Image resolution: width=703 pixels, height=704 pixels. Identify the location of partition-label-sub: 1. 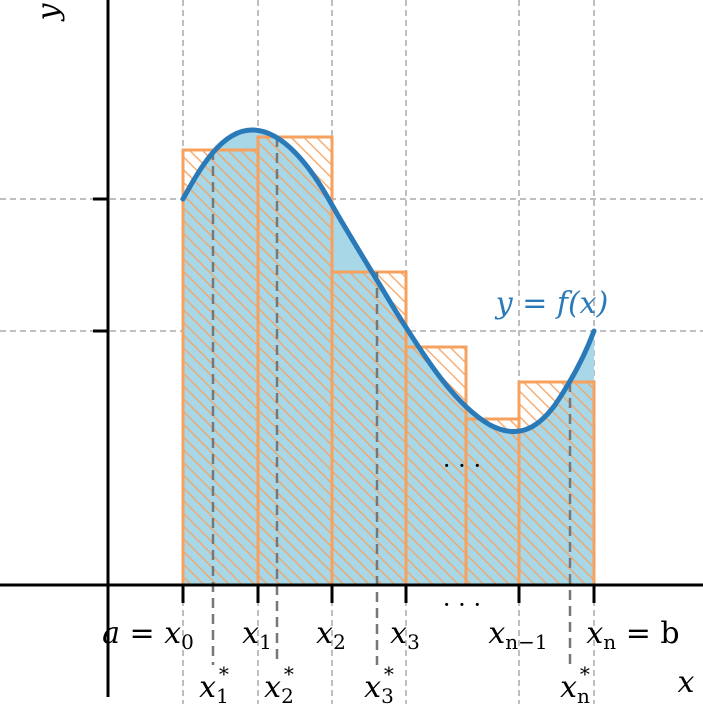
(265, 642).